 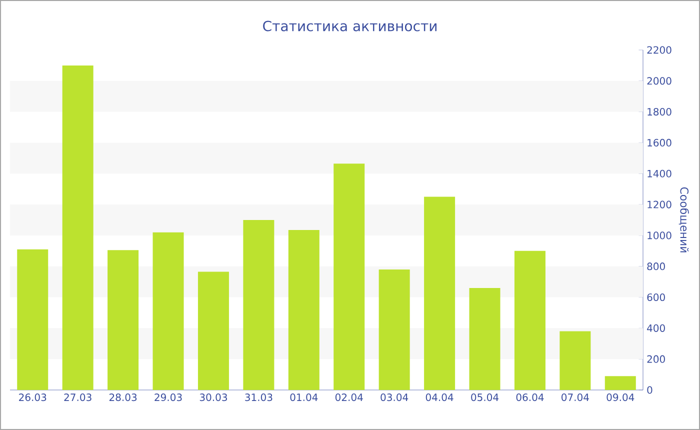 I want to click on x-tick-label: 01.04, so click(x=304, y=398).